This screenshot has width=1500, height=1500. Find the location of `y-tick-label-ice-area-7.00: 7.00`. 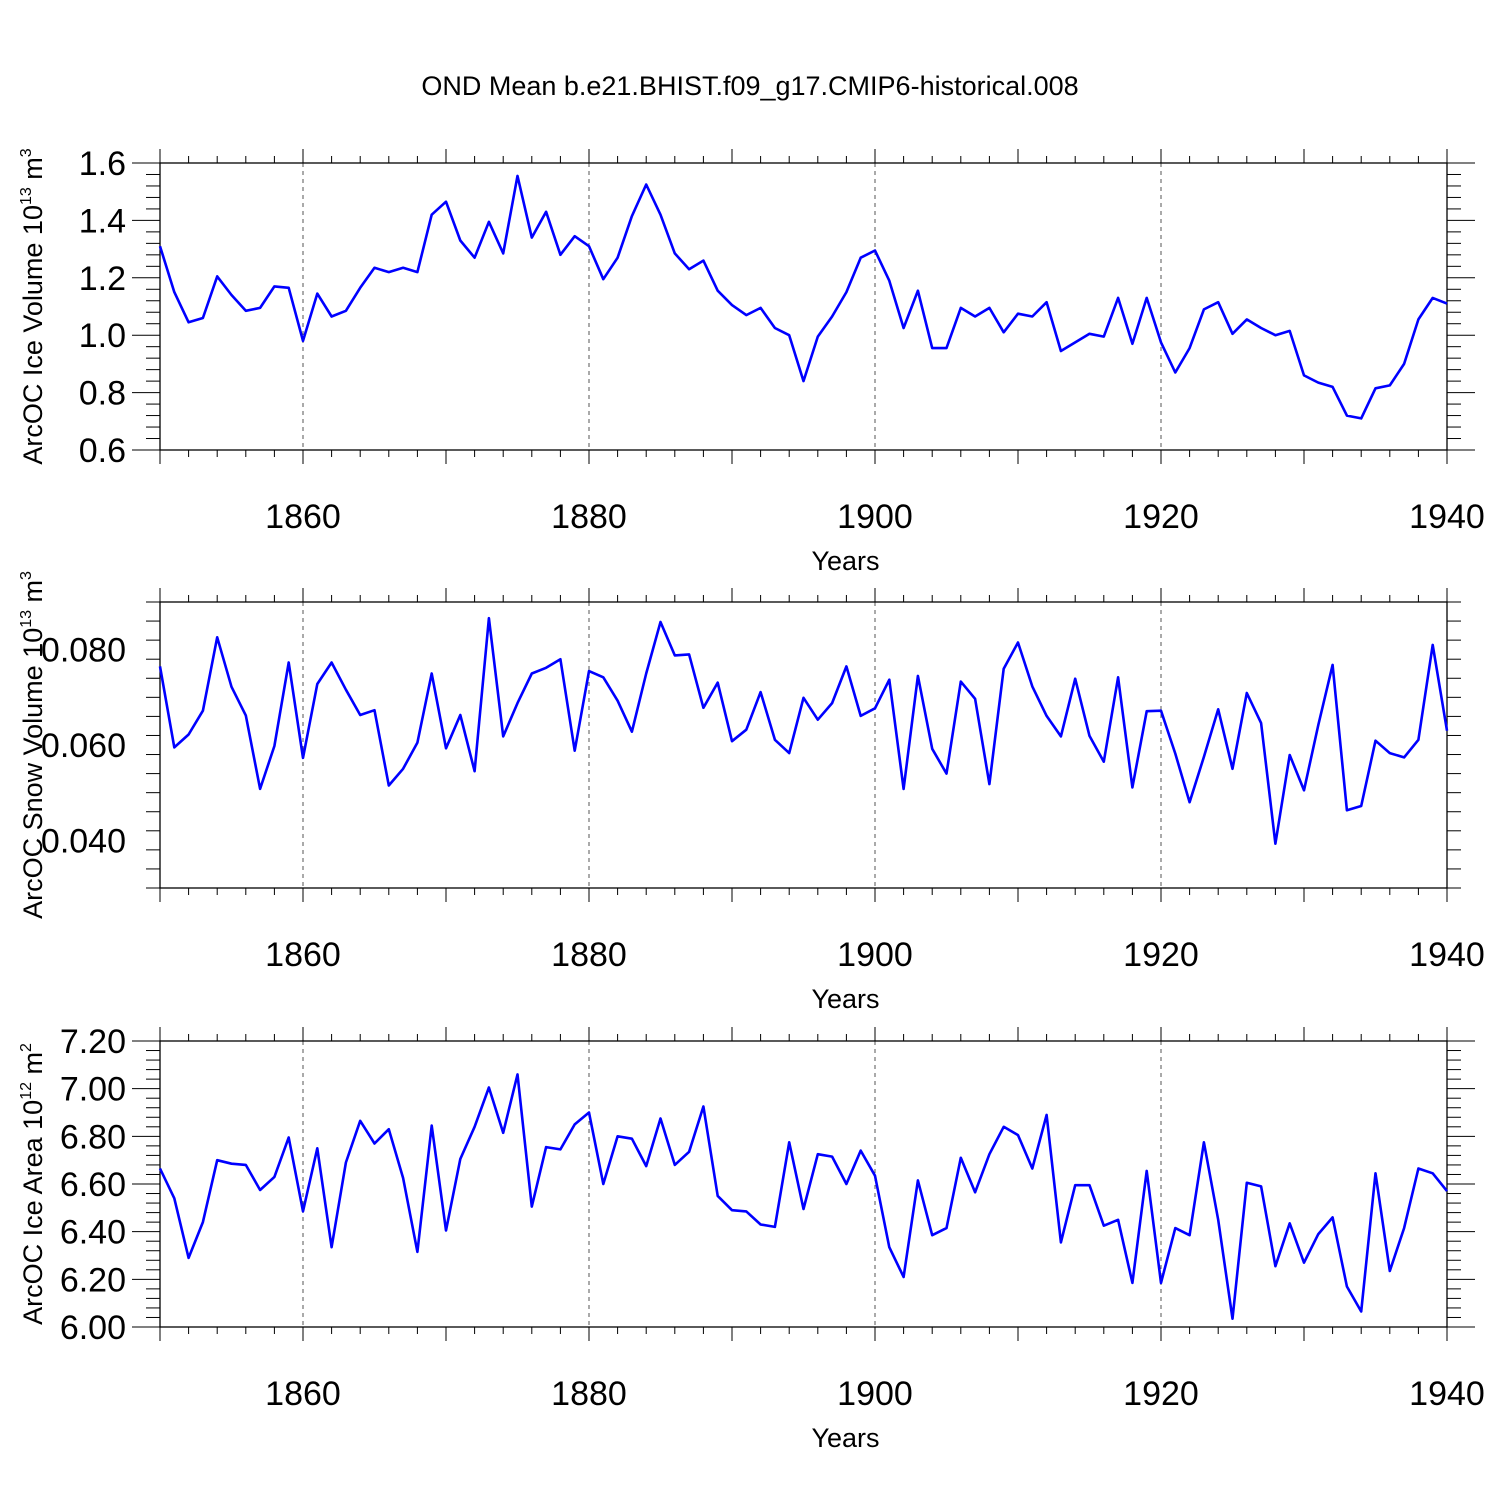

y-tick-label-ice-area-7.00: 7.00 is located at coordinates (93, 1090).